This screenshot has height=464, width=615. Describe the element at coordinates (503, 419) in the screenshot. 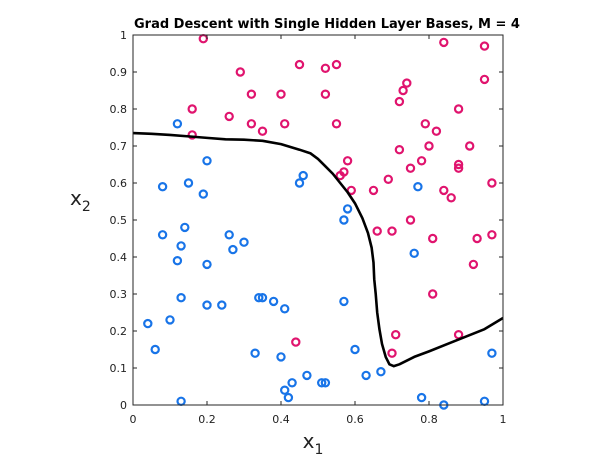

I see `x-tick-label: 1` at that location.